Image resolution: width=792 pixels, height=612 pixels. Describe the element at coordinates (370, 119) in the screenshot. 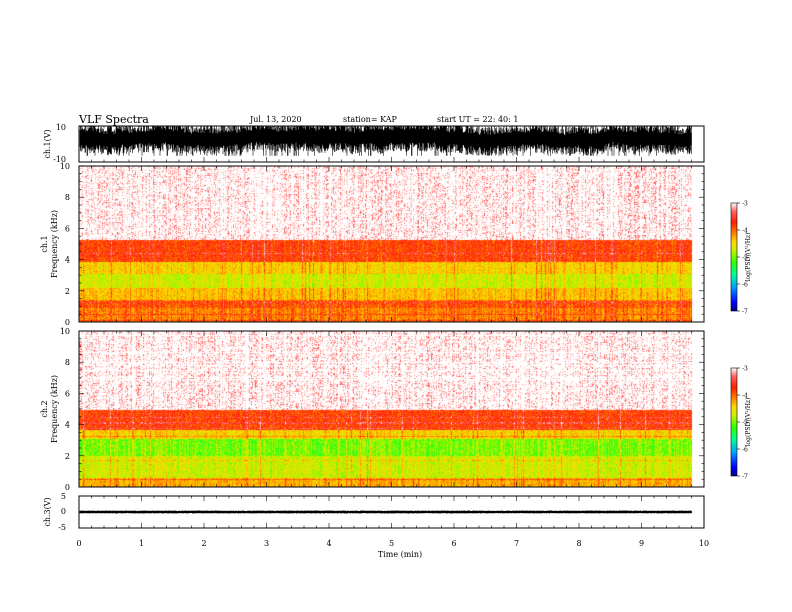

I see `station-label: station= KAP` at that location.